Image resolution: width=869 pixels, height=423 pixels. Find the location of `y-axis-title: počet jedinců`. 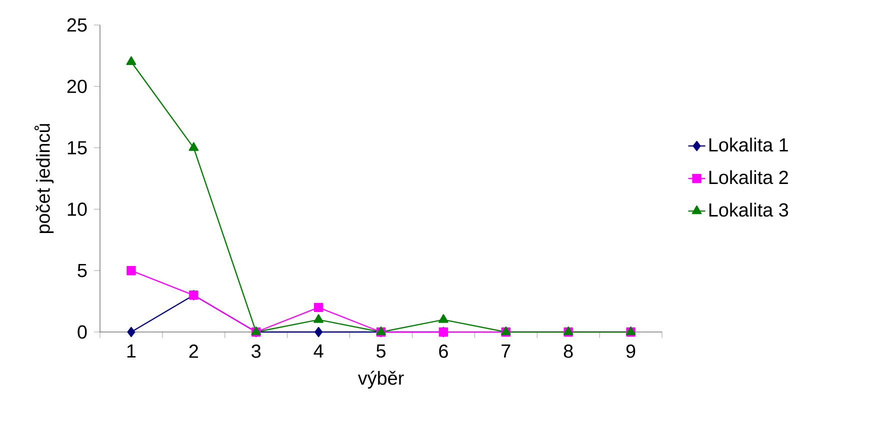

y-axis-title: počet jedinců is located at coordinates (44, 179).